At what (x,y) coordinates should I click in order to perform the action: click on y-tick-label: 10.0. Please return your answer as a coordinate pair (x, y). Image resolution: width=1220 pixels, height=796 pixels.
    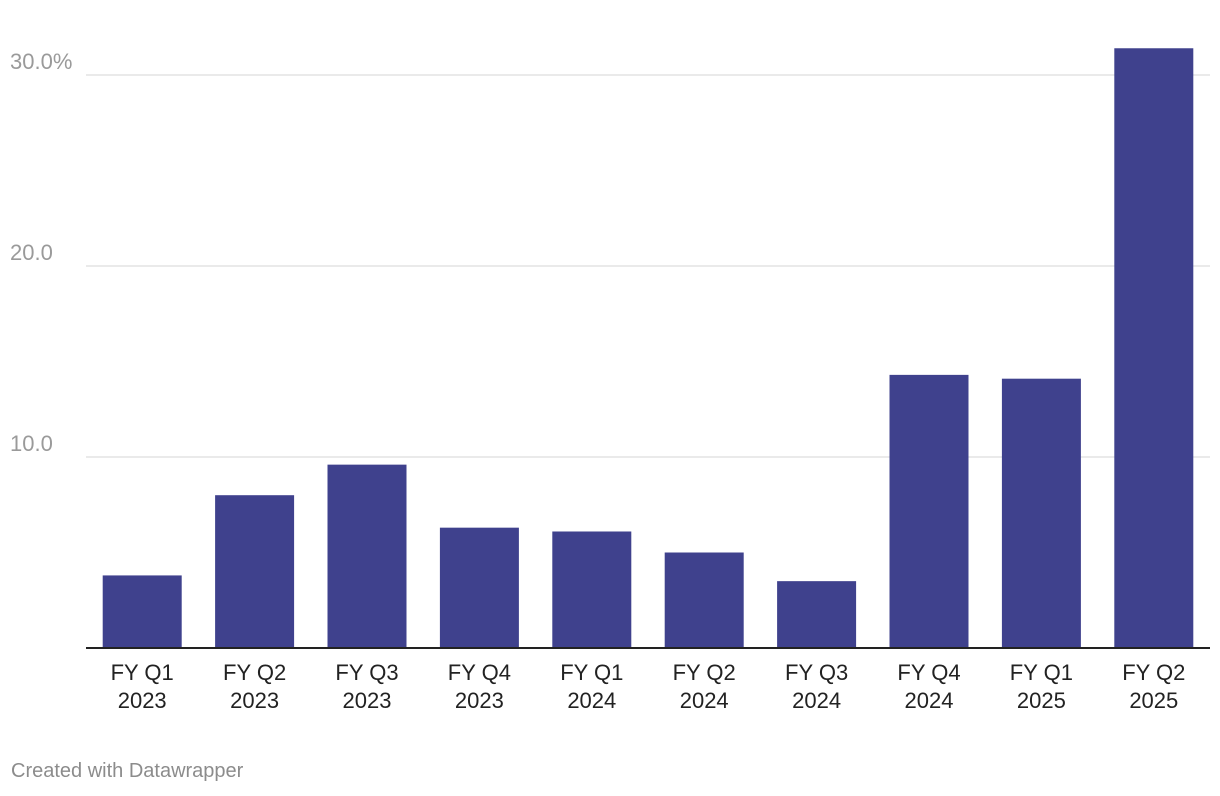
    Looking at the image, I should click on (31, 443).